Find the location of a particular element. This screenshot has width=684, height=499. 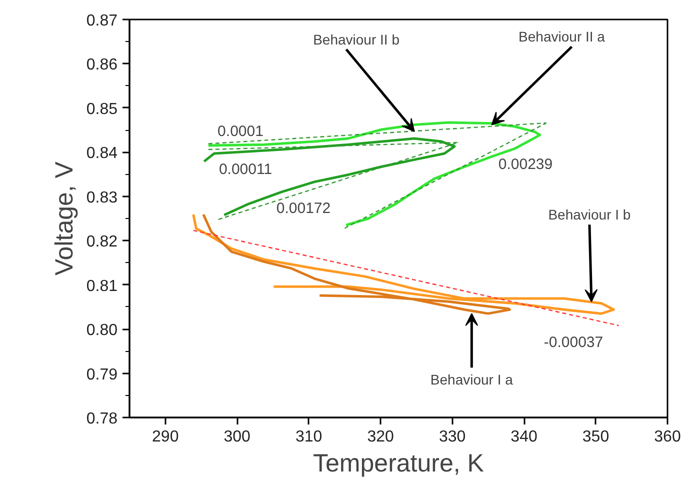

x-tick-label: 290 is located at coordinates (165, 437).